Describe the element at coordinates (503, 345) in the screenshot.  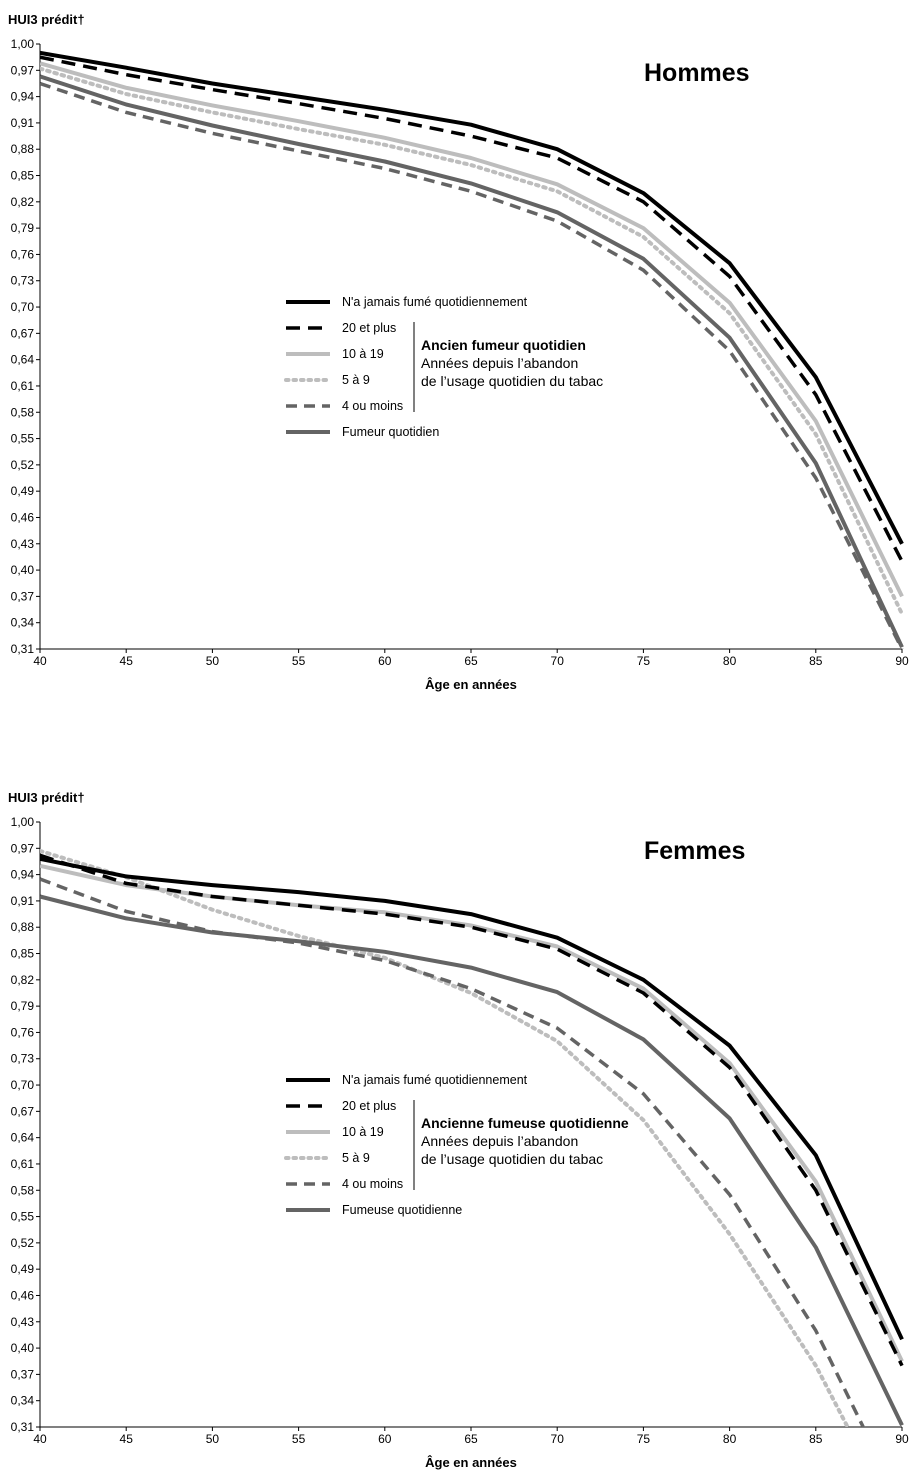
I see `legend-group-title: Ancien fumeur quotidien` at that location.